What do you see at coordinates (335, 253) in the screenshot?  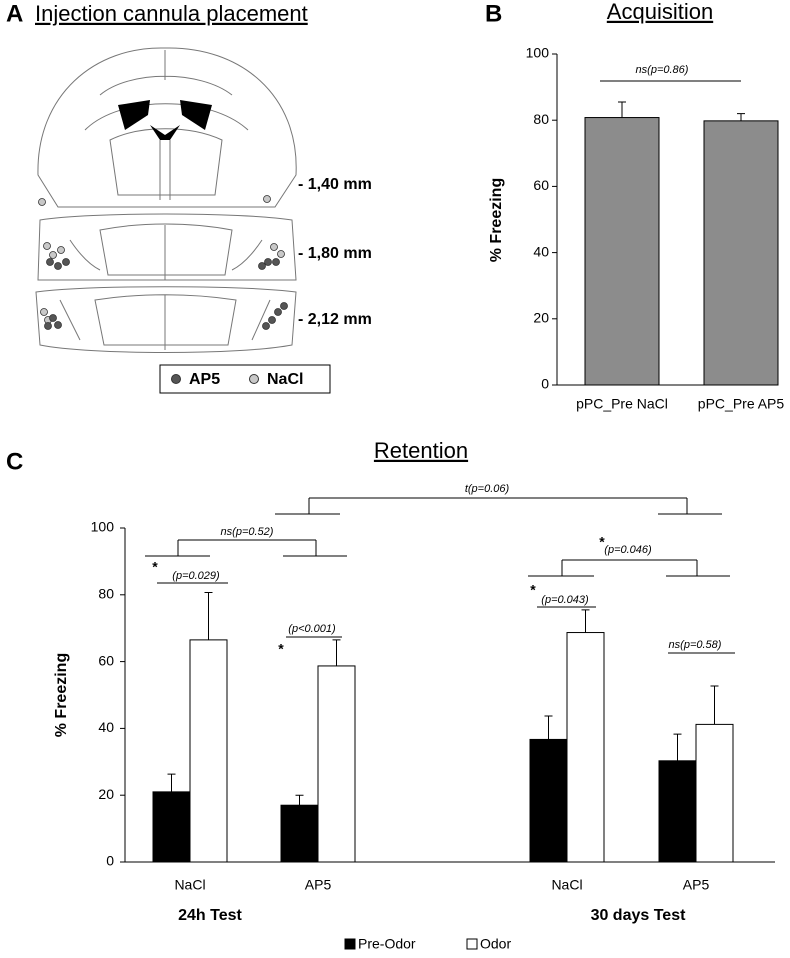 I see `level-label: - 1,80 mm` at bounding box center [335, 253].